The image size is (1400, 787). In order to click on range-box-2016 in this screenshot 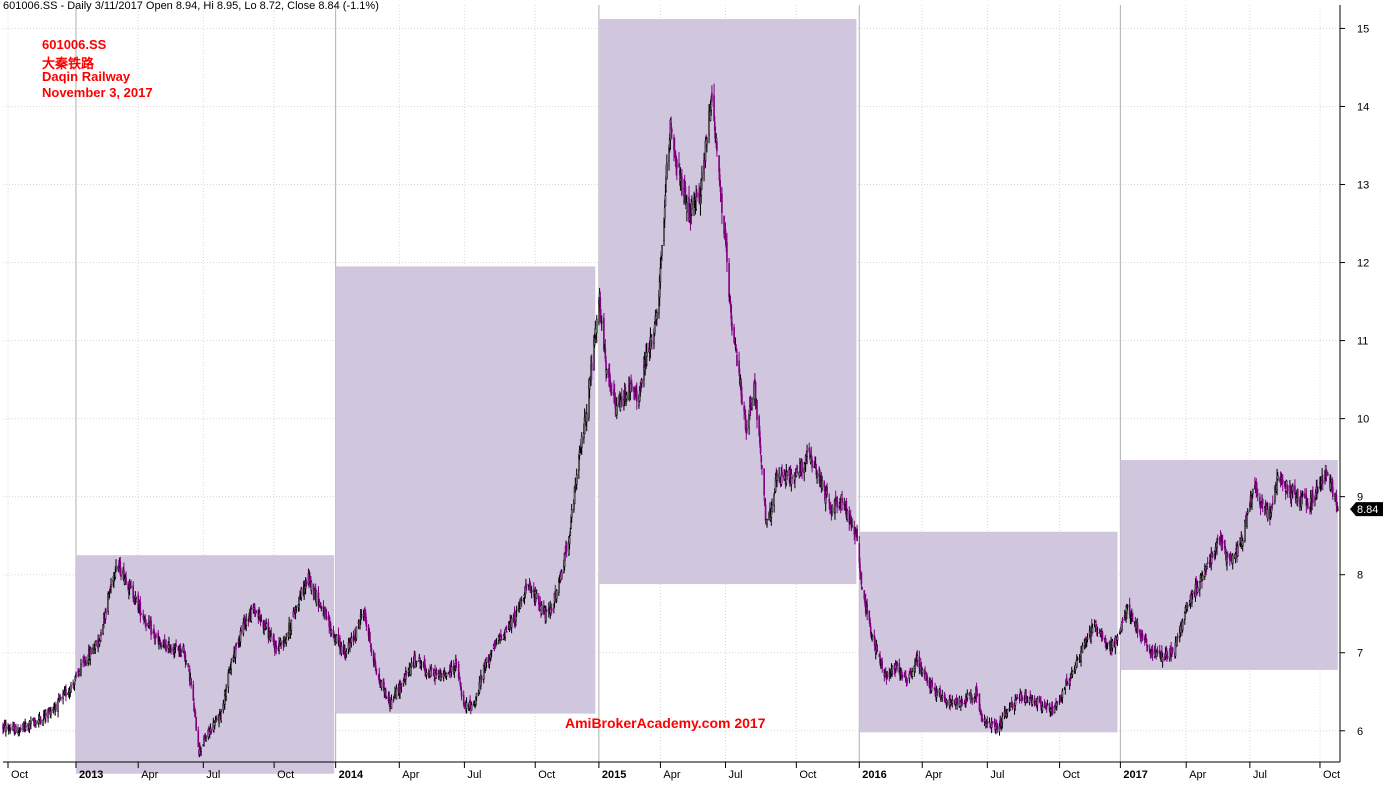, I will do `click(988, 632)`.